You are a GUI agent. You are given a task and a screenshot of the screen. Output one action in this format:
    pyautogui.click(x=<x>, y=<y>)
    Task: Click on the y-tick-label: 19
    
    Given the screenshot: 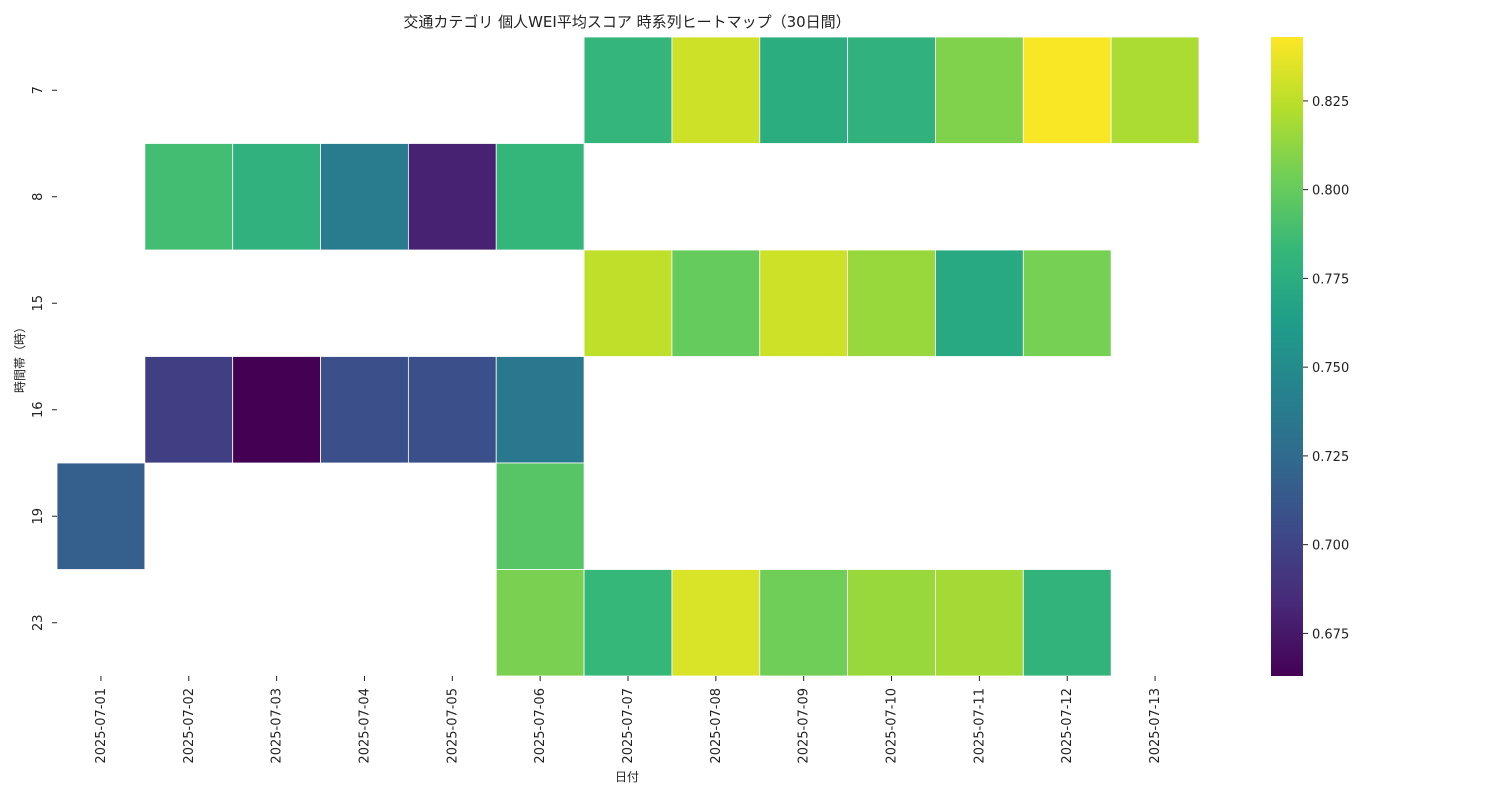 What is the action you would take?
    pyautogui.click(x=38, y=516)
    